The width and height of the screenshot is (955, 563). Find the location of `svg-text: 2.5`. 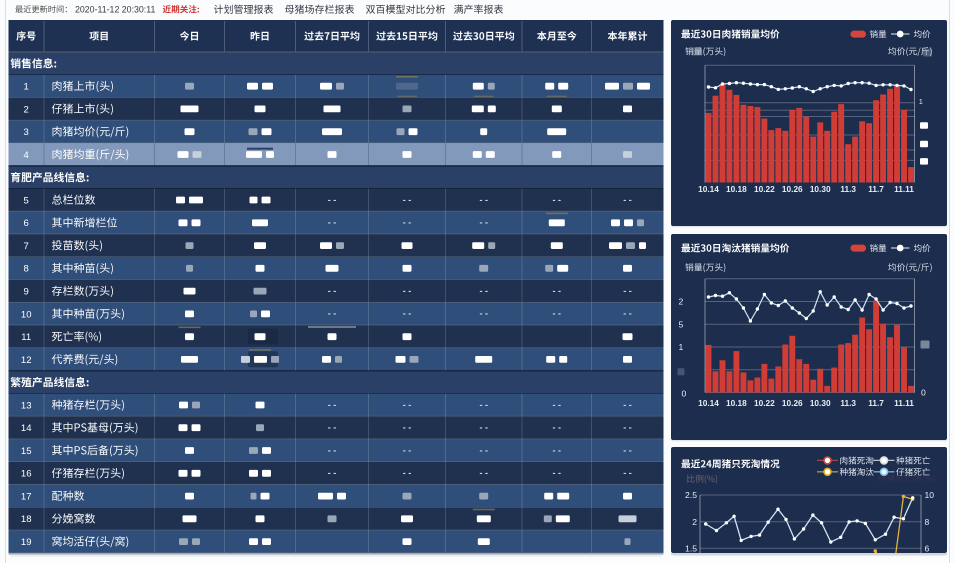

svg-text: 2.5 is located at coordinates (691, 495).